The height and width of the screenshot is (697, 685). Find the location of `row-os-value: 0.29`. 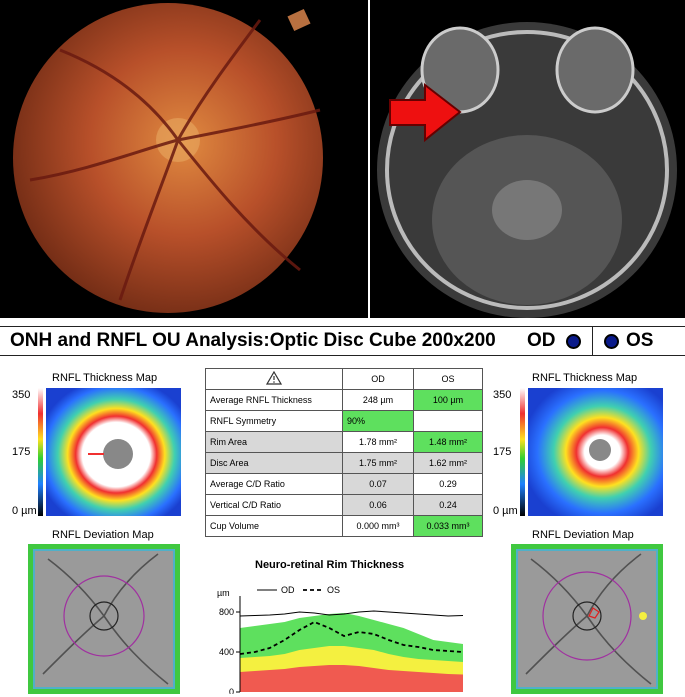

row-os-value: 0.29 is located at coordinates (448, 484).